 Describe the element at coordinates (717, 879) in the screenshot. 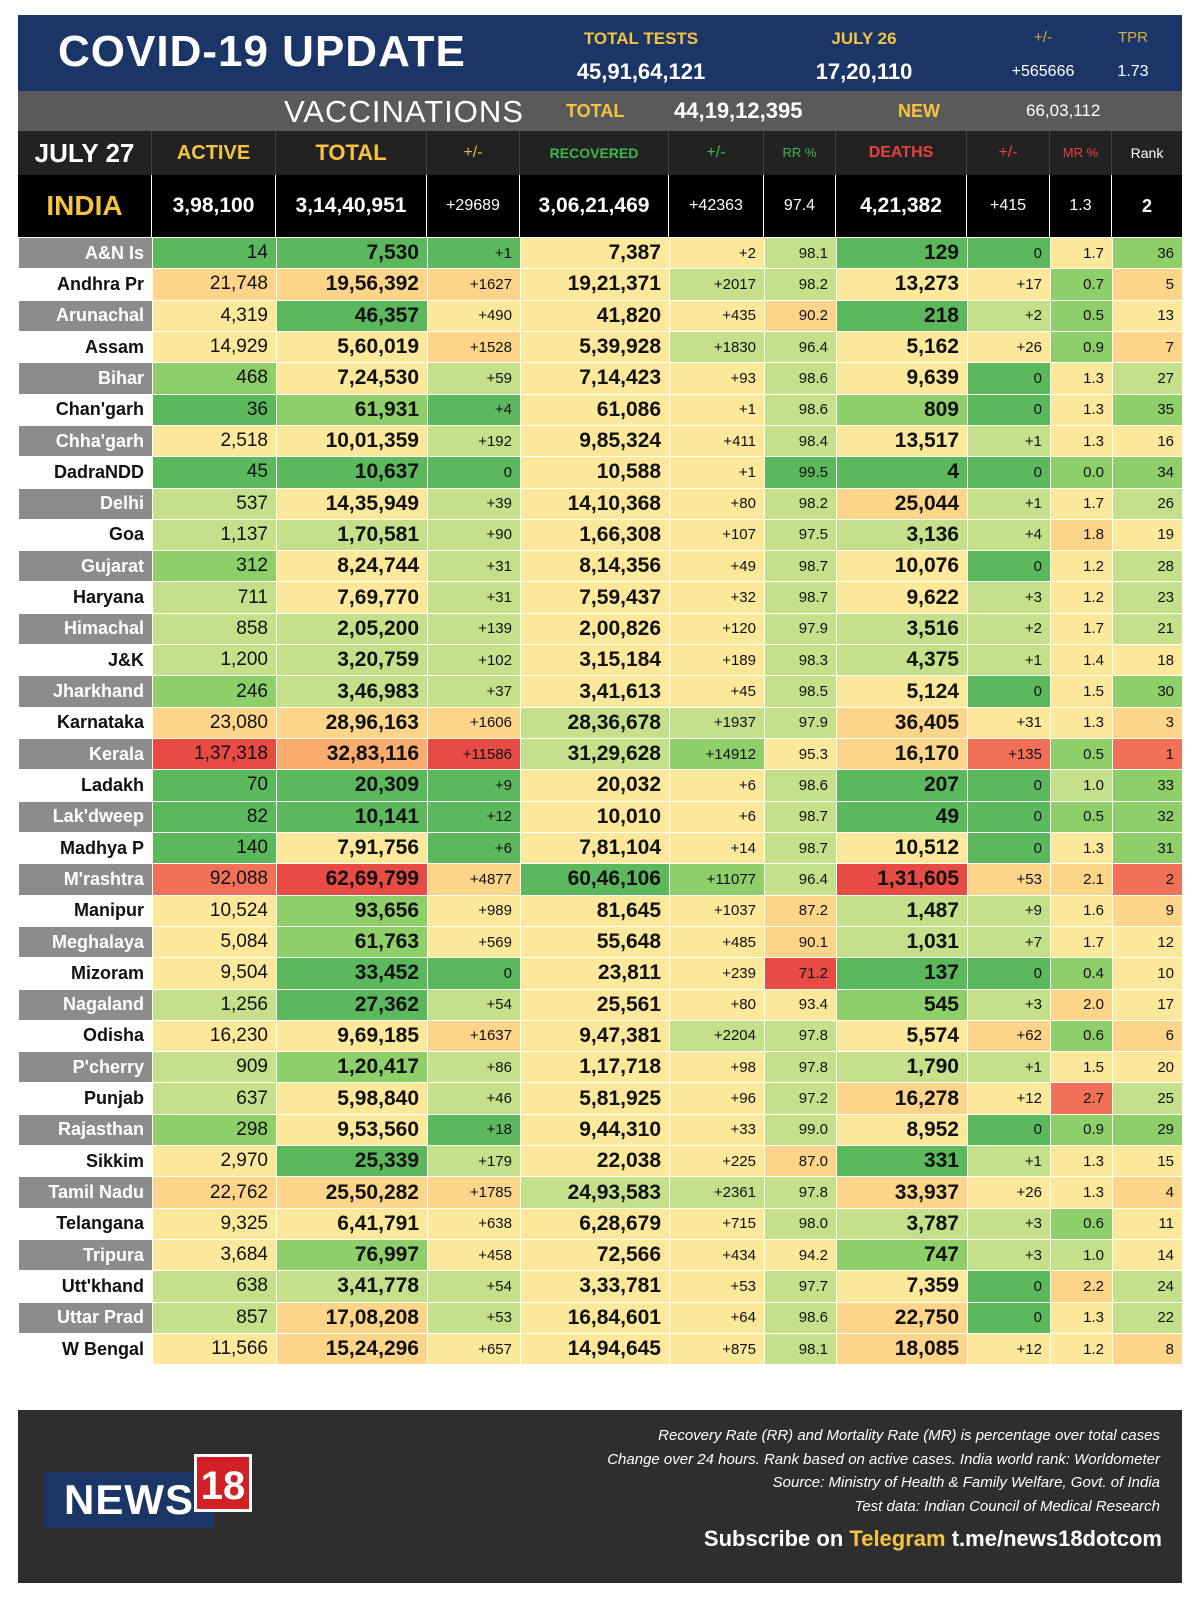

I see `cell-recovered-change: +11077` at that location.